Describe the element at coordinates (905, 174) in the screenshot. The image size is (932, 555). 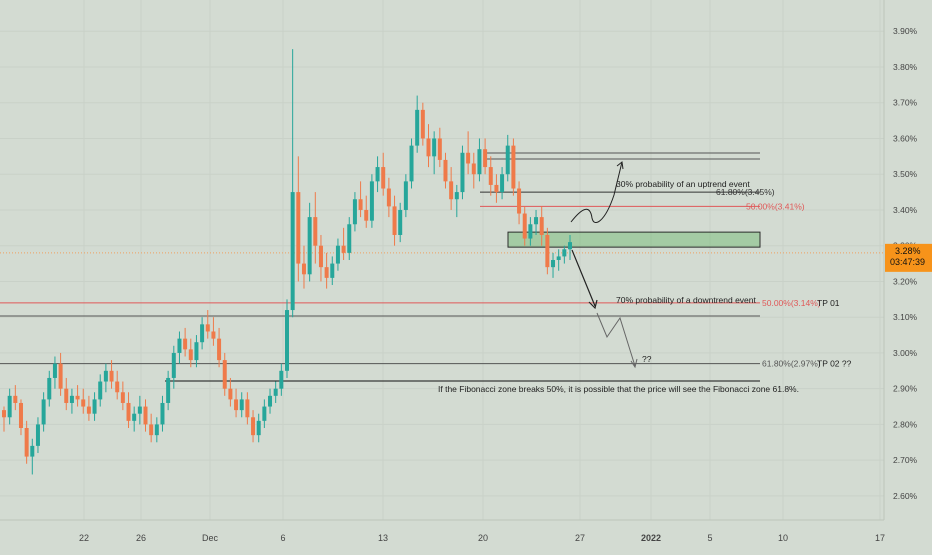
I see `y-tick-label: 3.50%` at that location.